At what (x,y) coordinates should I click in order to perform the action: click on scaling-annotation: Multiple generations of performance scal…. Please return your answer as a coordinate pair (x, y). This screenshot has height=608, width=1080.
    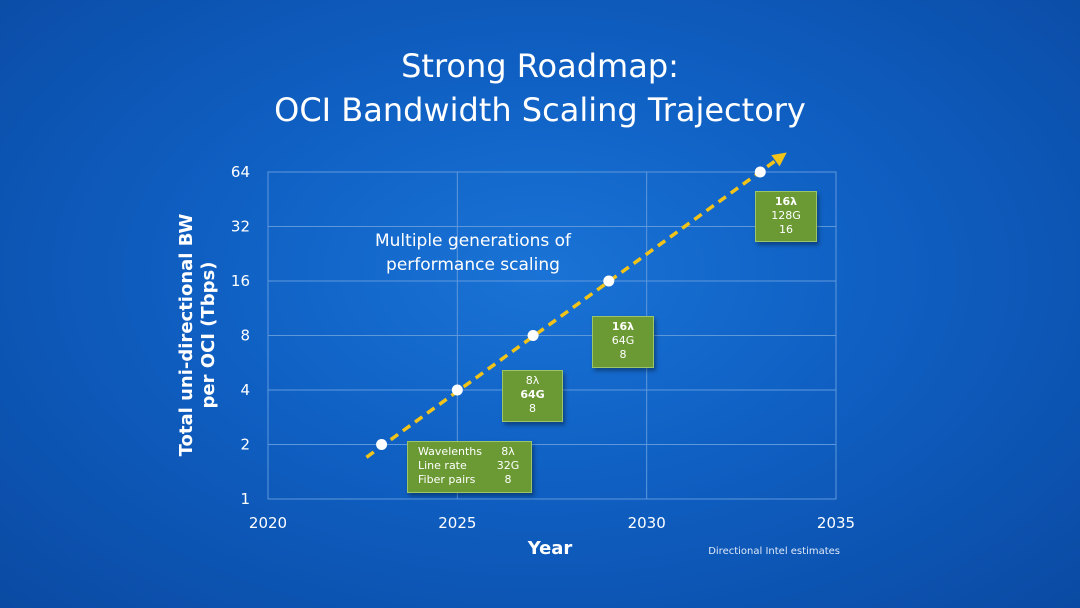
    Looking at the image, I should click on (473, 253).